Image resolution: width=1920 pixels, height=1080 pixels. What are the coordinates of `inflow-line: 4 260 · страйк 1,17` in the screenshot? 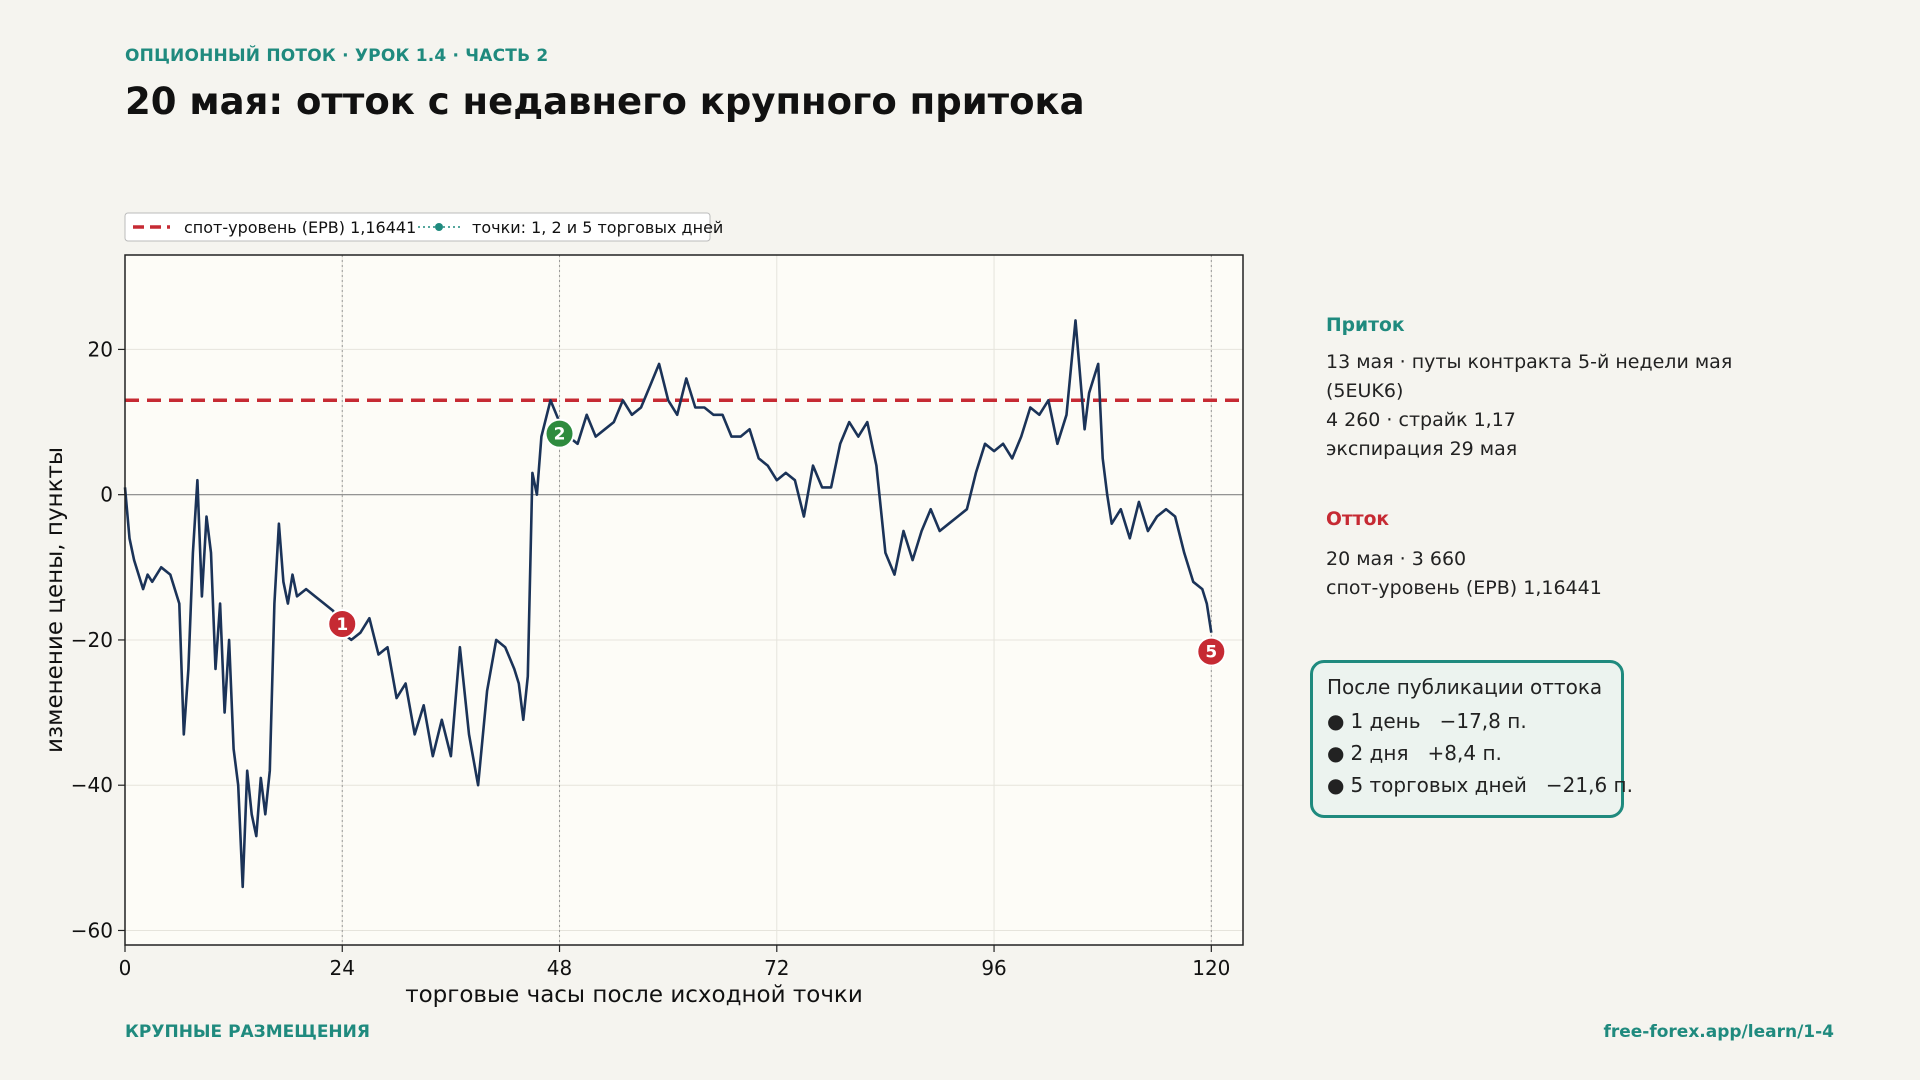 It's located at (1421, 420).